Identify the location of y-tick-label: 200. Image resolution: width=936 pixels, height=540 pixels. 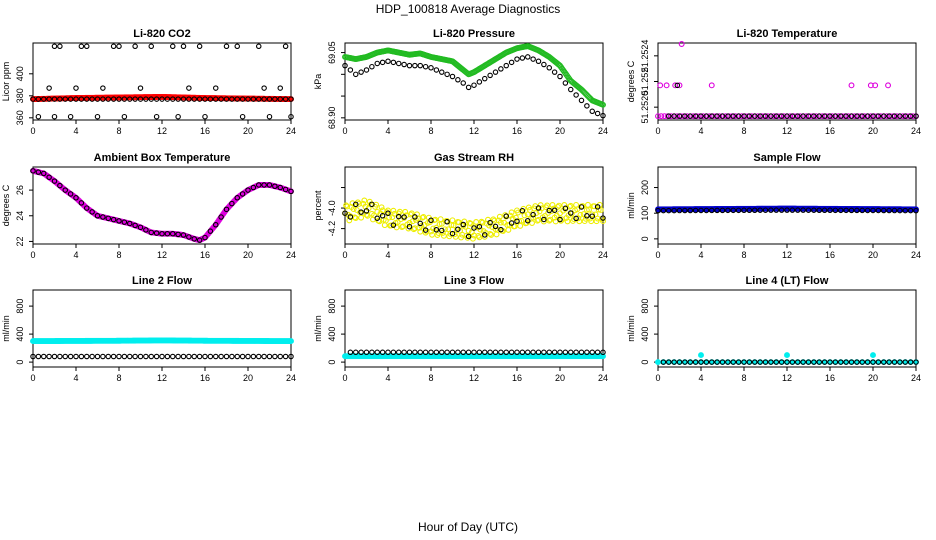
(645, 187).